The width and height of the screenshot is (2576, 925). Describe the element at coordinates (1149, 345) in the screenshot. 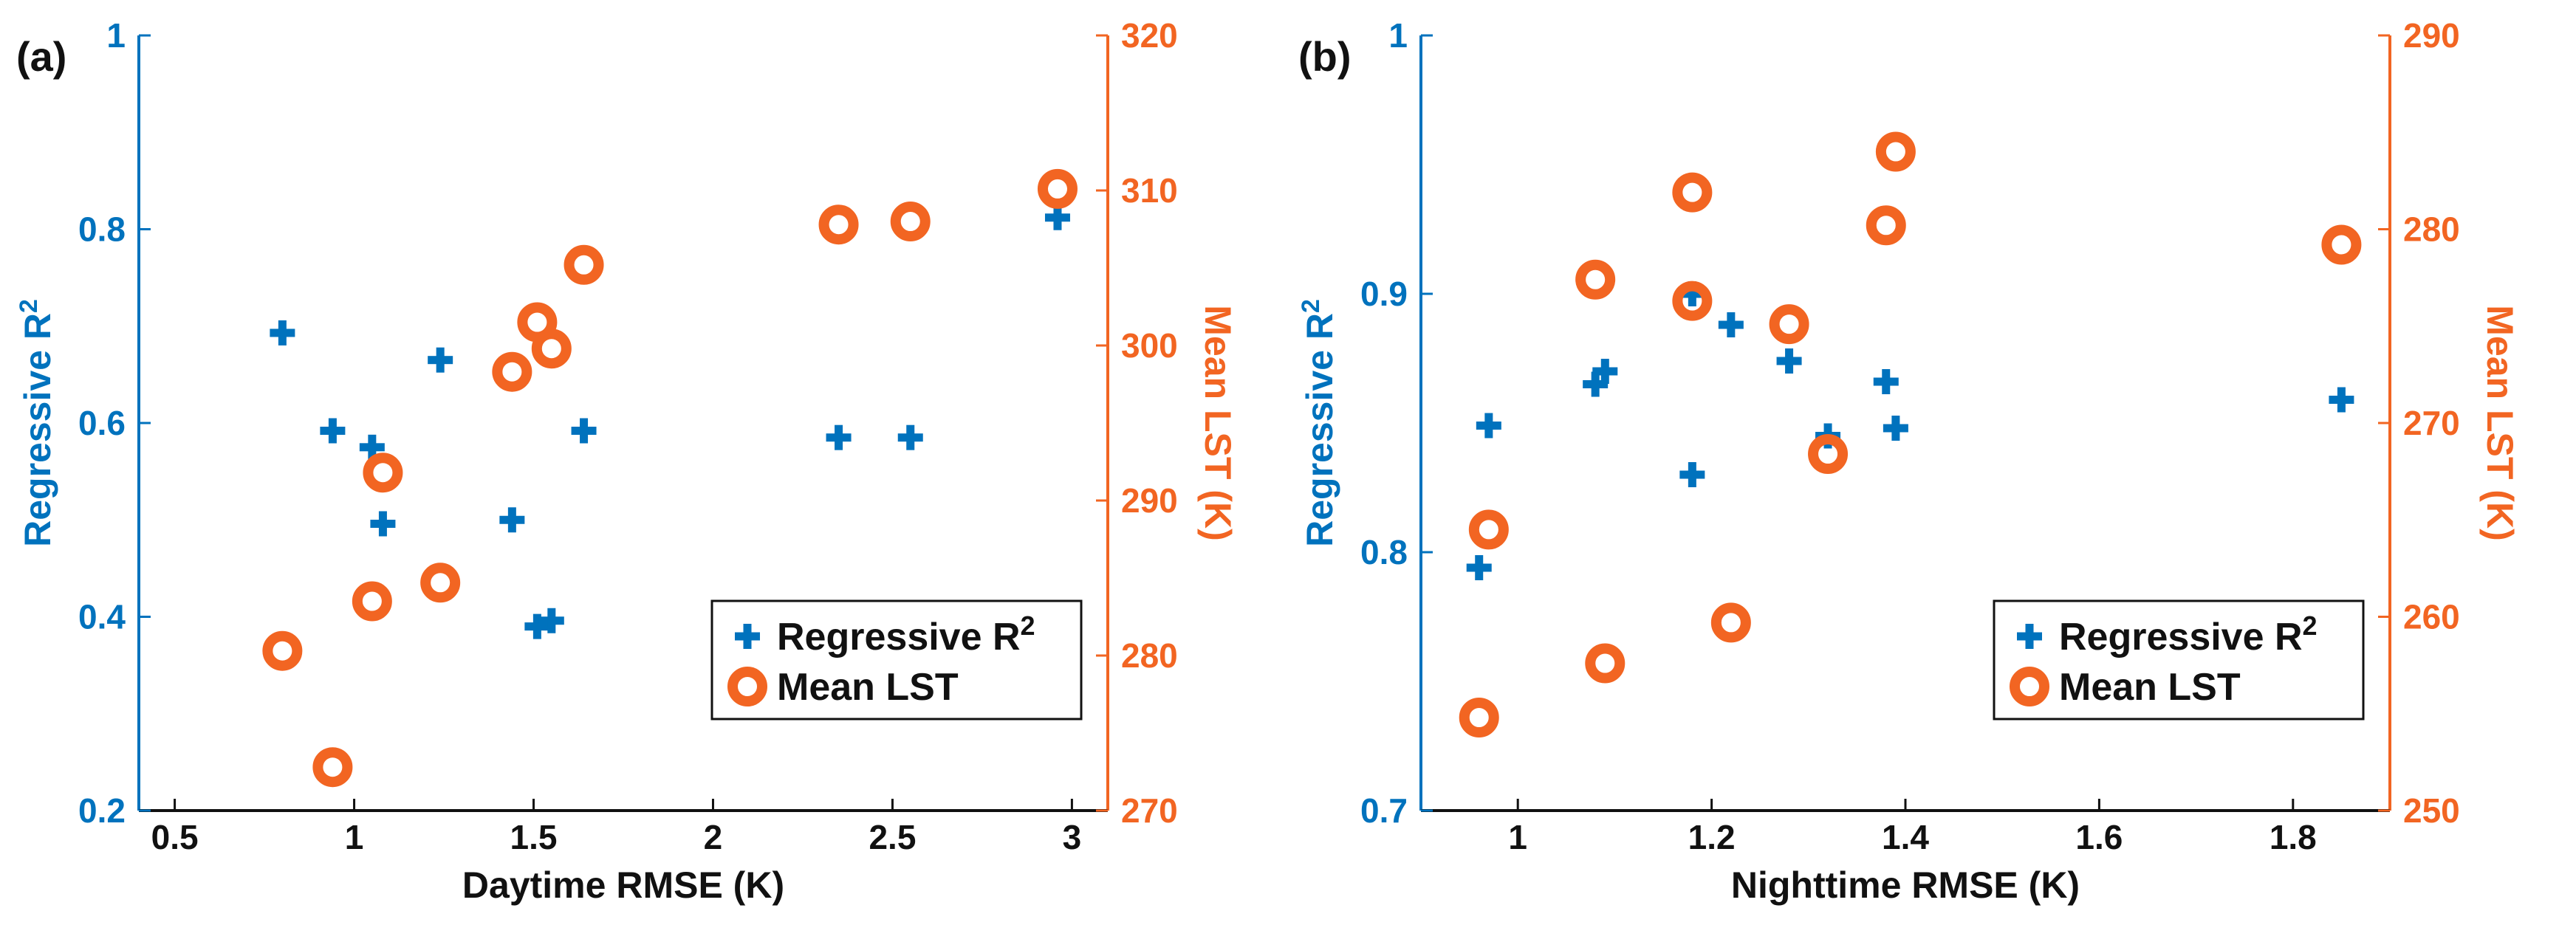

I see `right-y-tick-label: 300` at that location.